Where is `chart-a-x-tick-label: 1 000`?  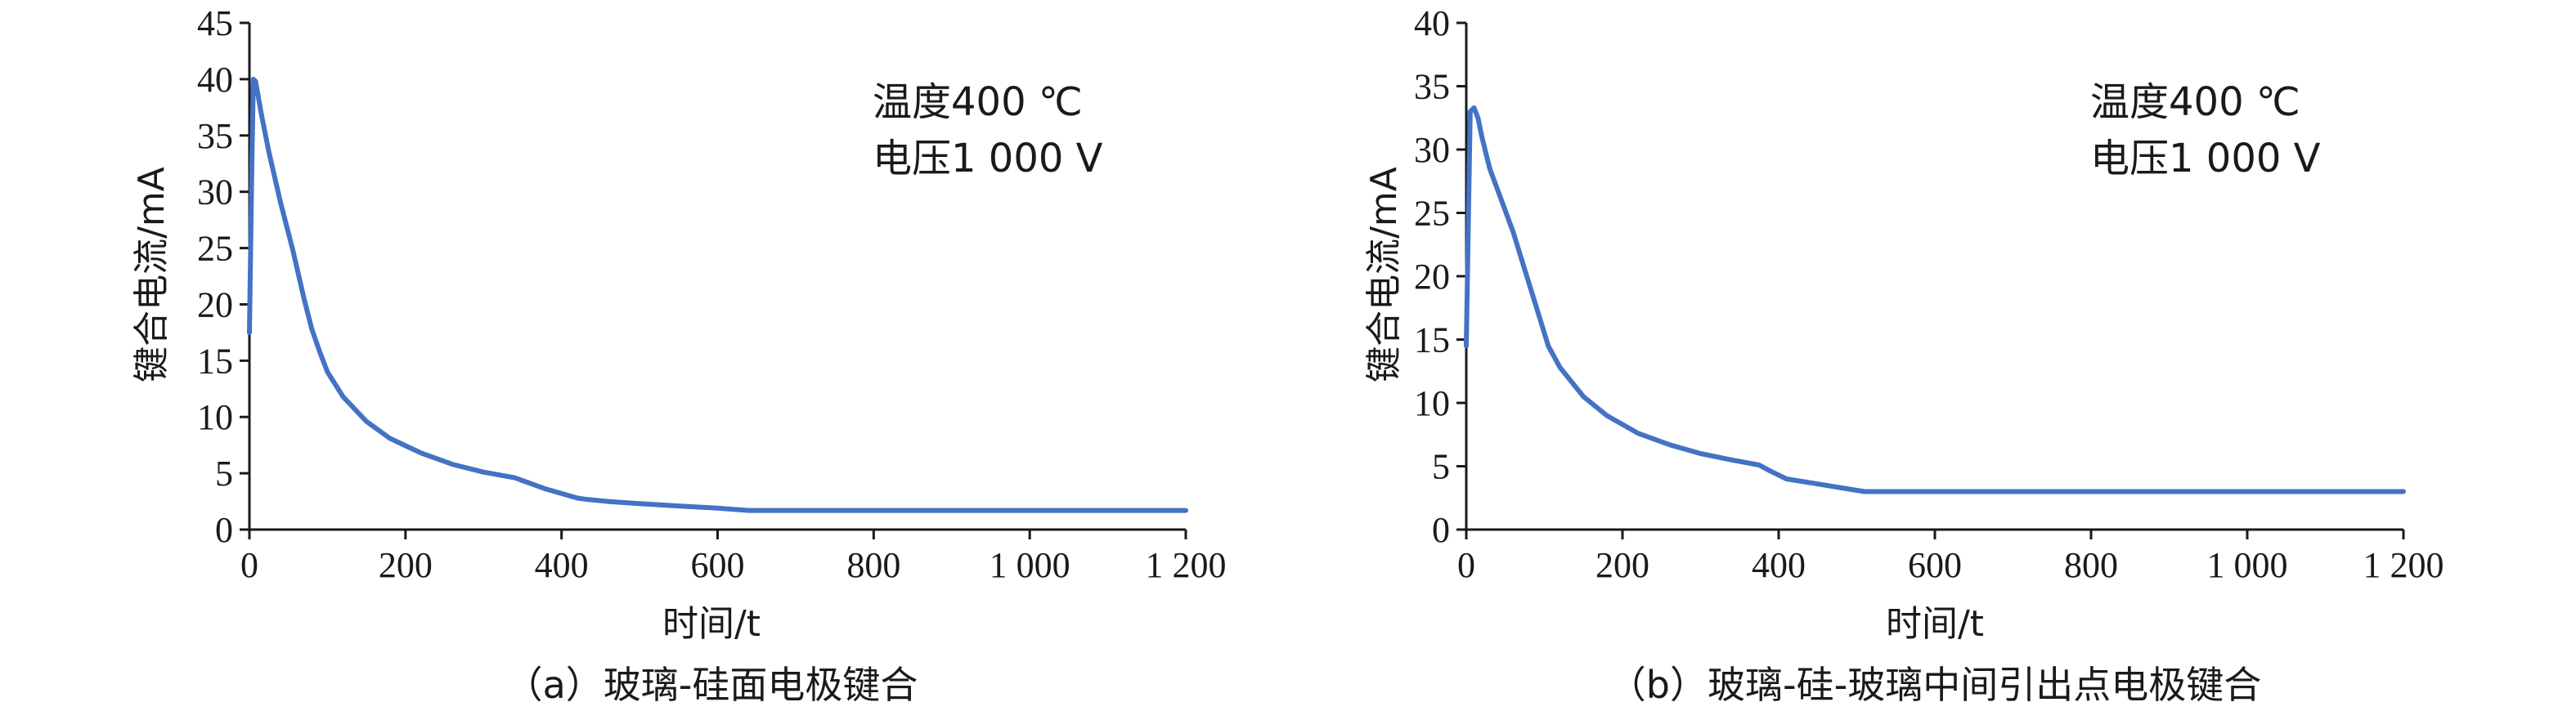 chart-a-x-tick-label: 1 000 is located at coordinates (1030, 565).